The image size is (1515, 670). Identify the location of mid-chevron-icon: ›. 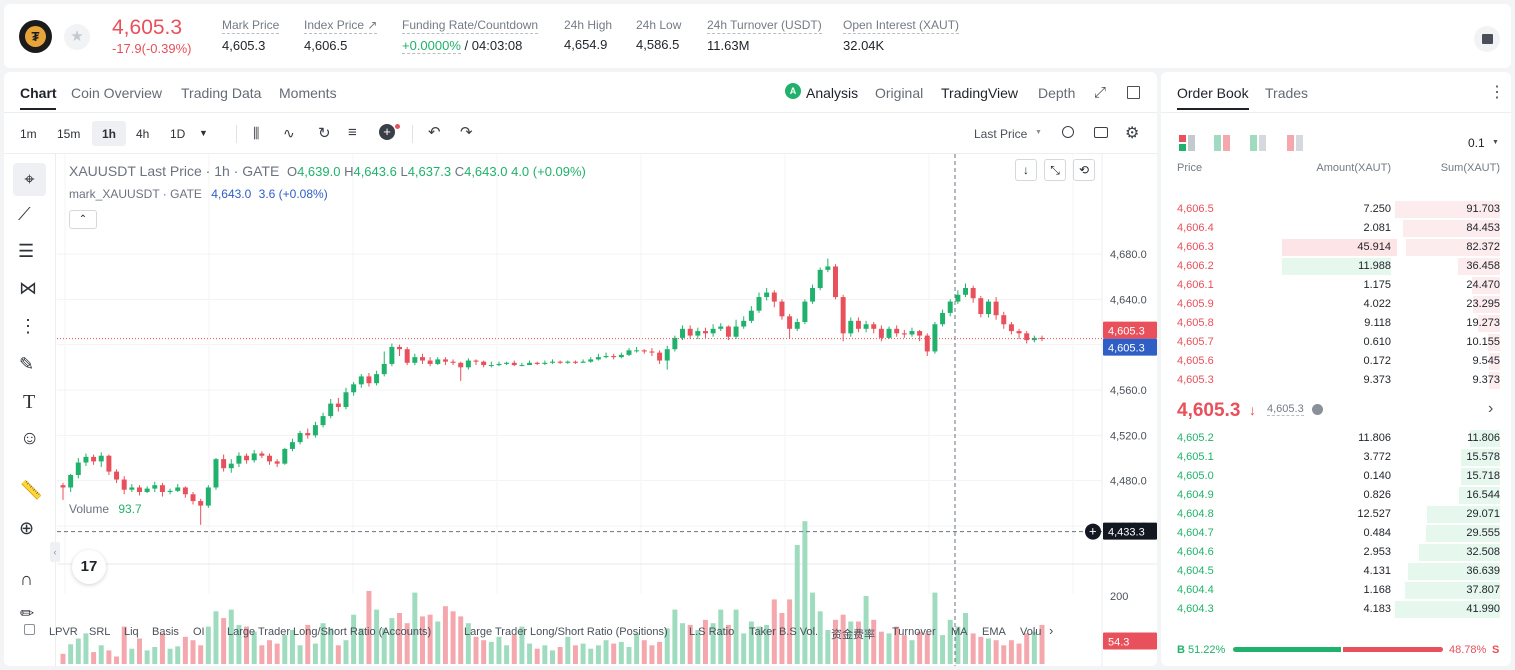
(1491, 408).